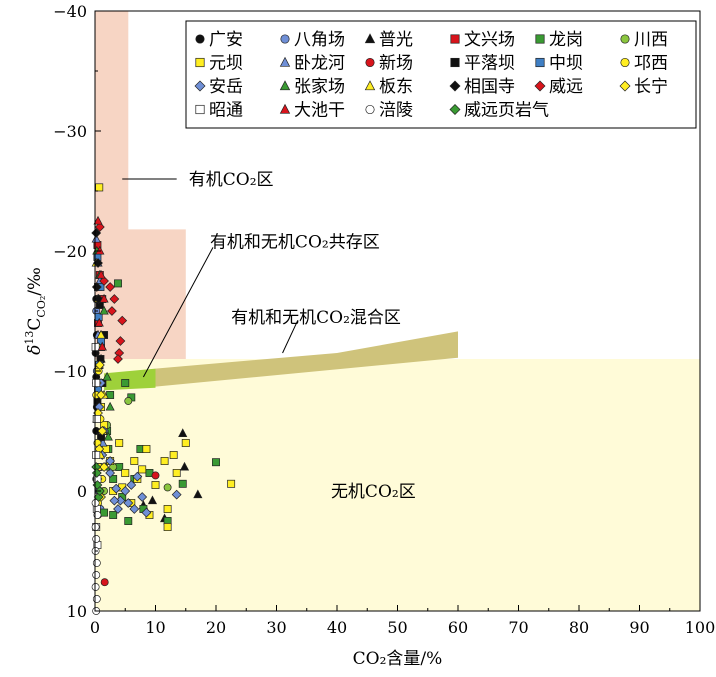  I want to click on annotation-line-mixed, so click(290, 337).